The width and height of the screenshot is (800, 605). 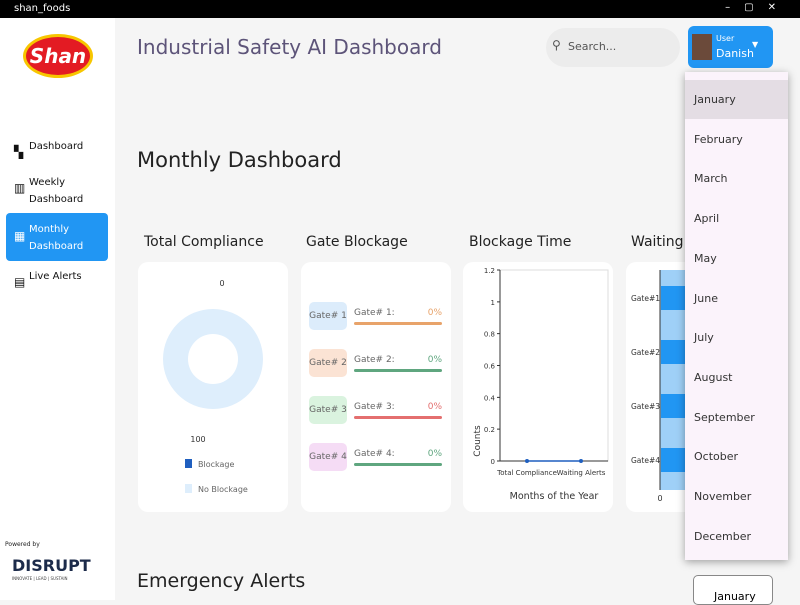 What do you see at coordinates (489, 271) in the screenshot?
I see `y-tick-label: 1.2` at bounding box center [489, 271].